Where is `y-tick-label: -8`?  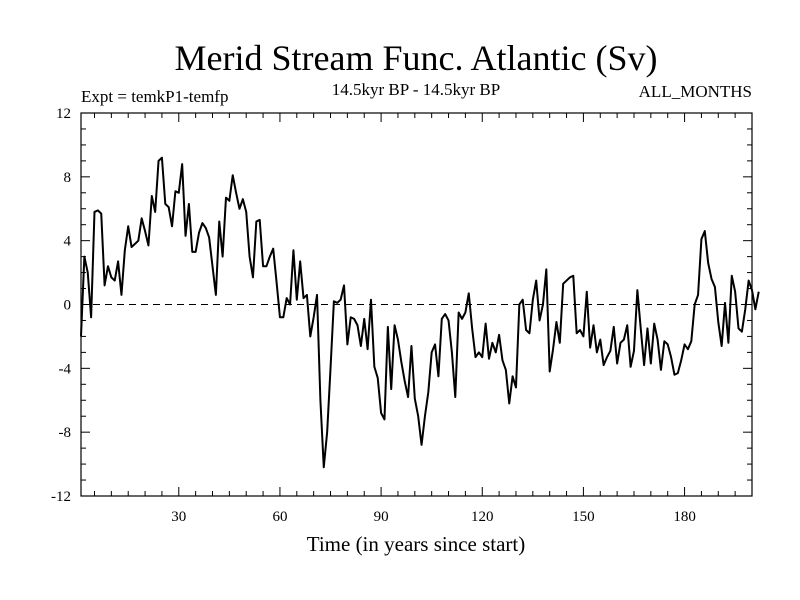 y-tick-label: -8 is located at coordinates (65, 433).